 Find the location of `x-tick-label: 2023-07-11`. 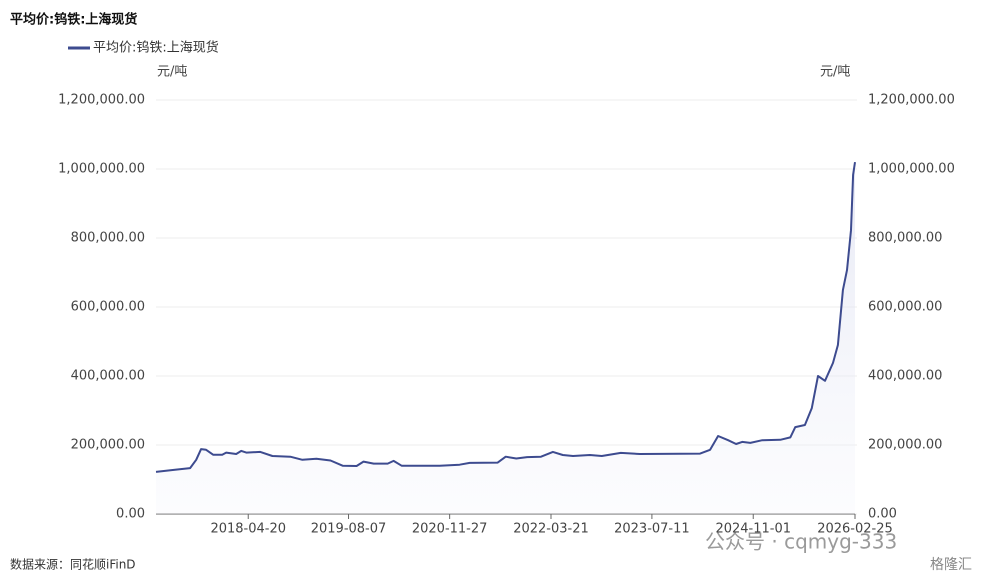

x-tick-label: 2023-07-11 is located at coordinates (652, 529).